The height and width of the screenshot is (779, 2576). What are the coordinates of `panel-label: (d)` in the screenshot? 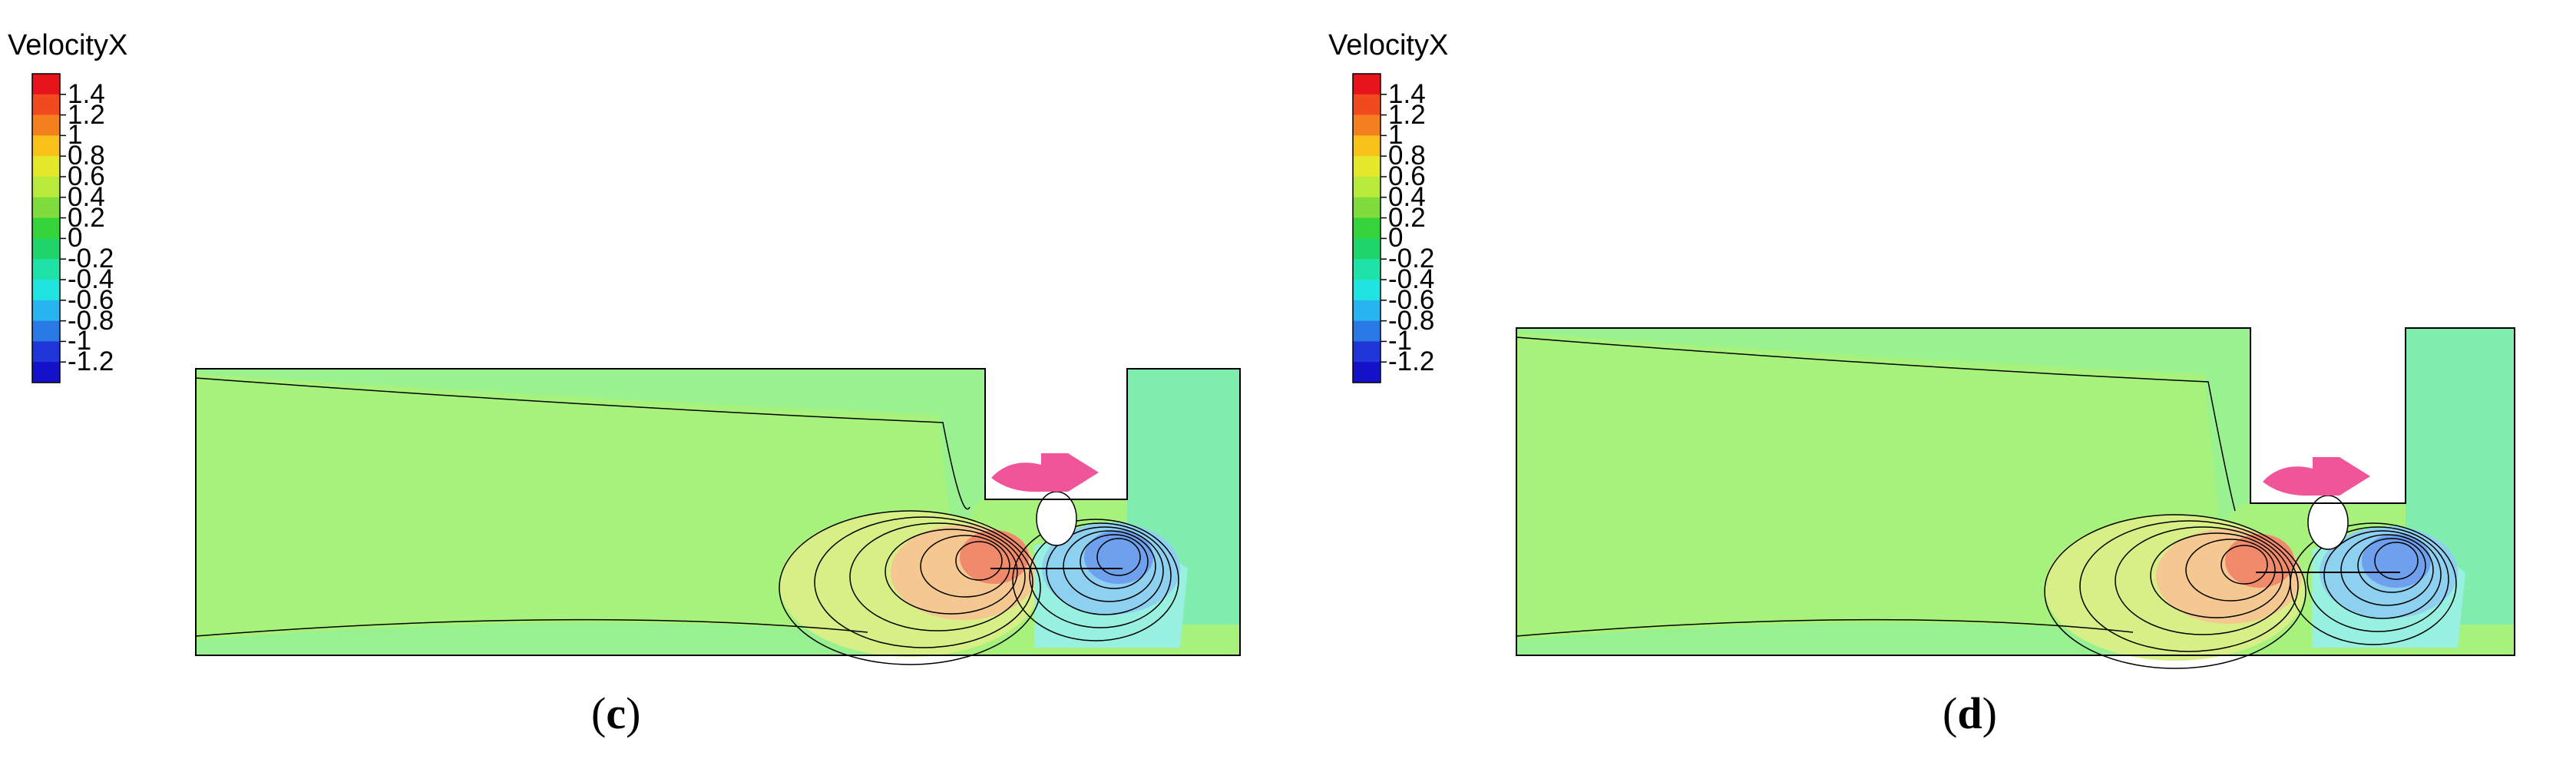 It's located at (1970, 713).